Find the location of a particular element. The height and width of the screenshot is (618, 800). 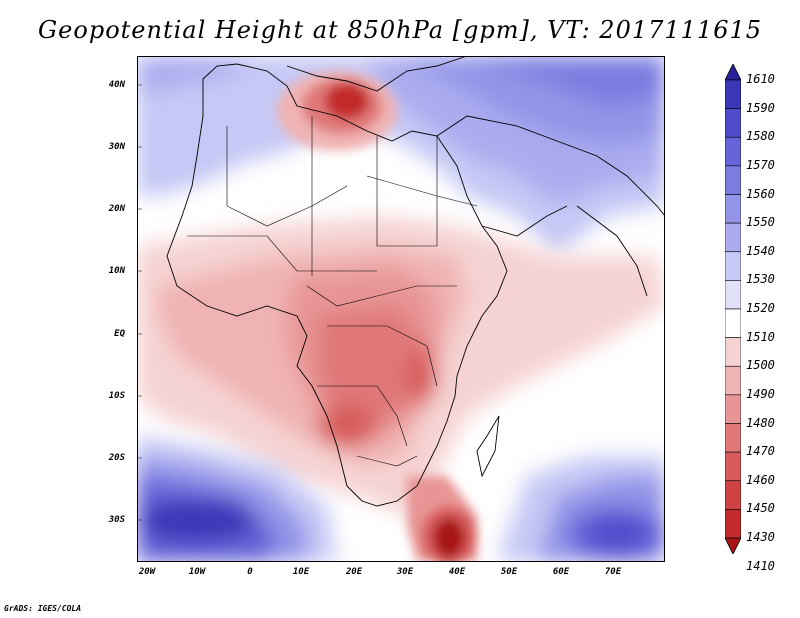

colorbar-label: 1530 is located at coordinates (760, 279).